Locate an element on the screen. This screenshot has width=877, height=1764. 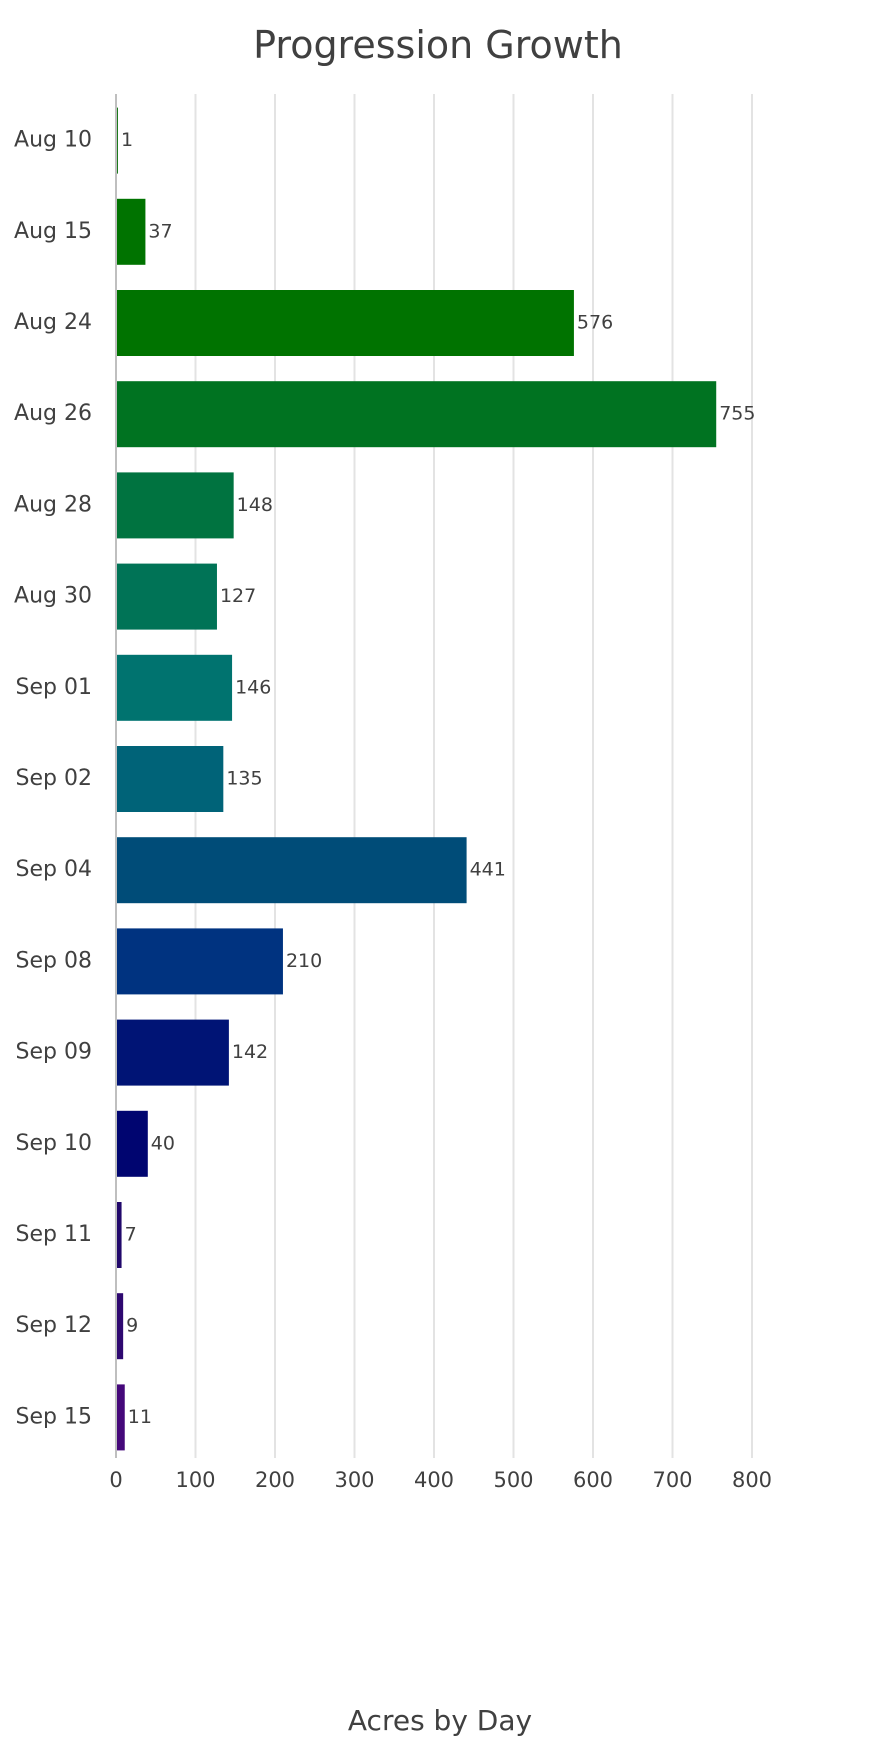
x-tick-label: 800 is located at coordinates (752, 1480).